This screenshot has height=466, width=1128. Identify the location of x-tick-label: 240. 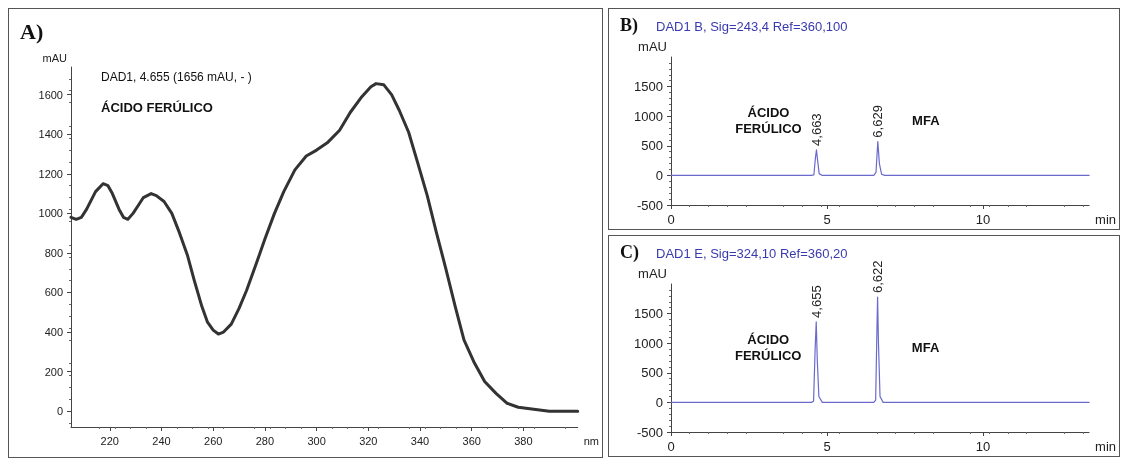
(161, 440).